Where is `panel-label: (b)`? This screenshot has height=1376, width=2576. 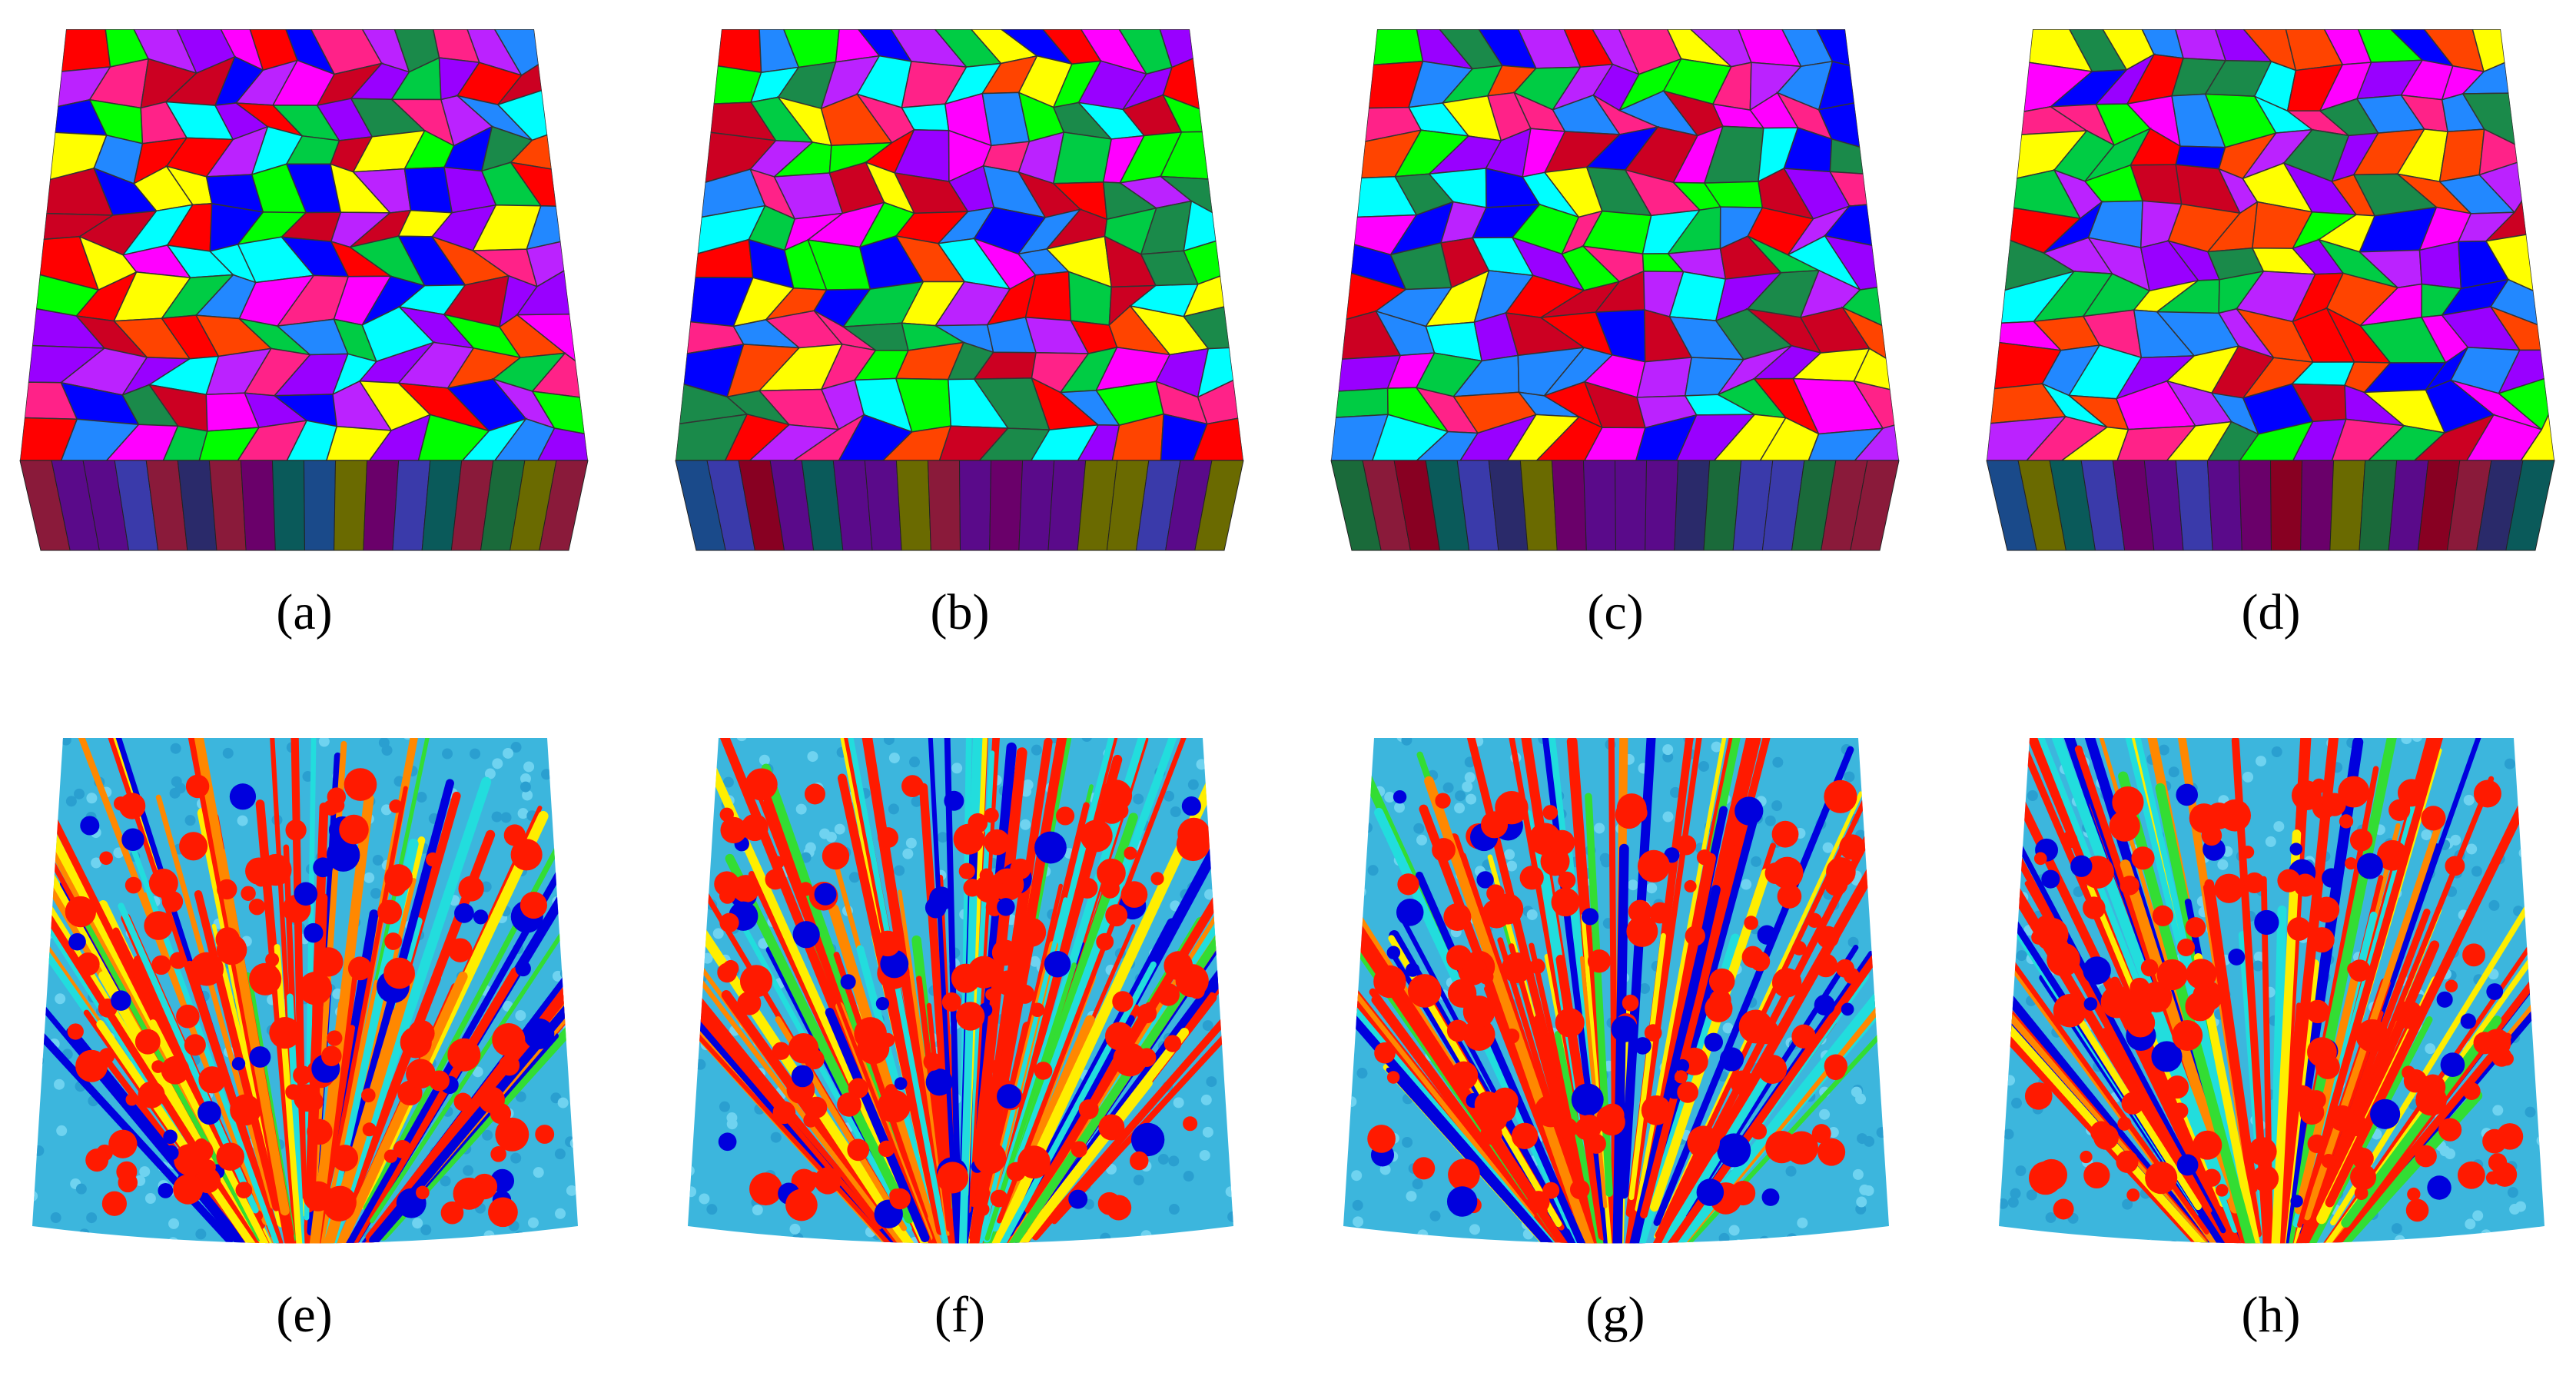
panel-label: (b) is located at coordinates (960, 612).